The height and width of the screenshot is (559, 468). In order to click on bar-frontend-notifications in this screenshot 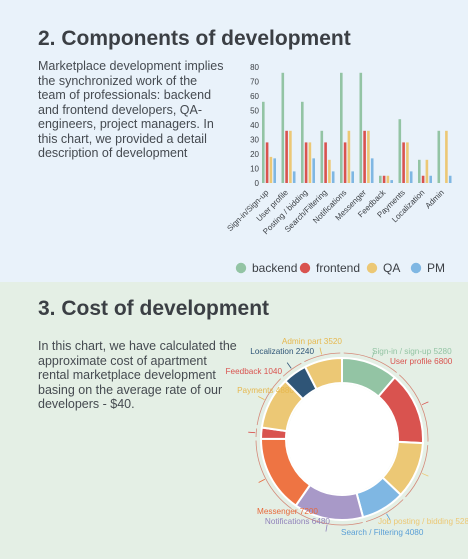, I will do `click(345, 162)`.